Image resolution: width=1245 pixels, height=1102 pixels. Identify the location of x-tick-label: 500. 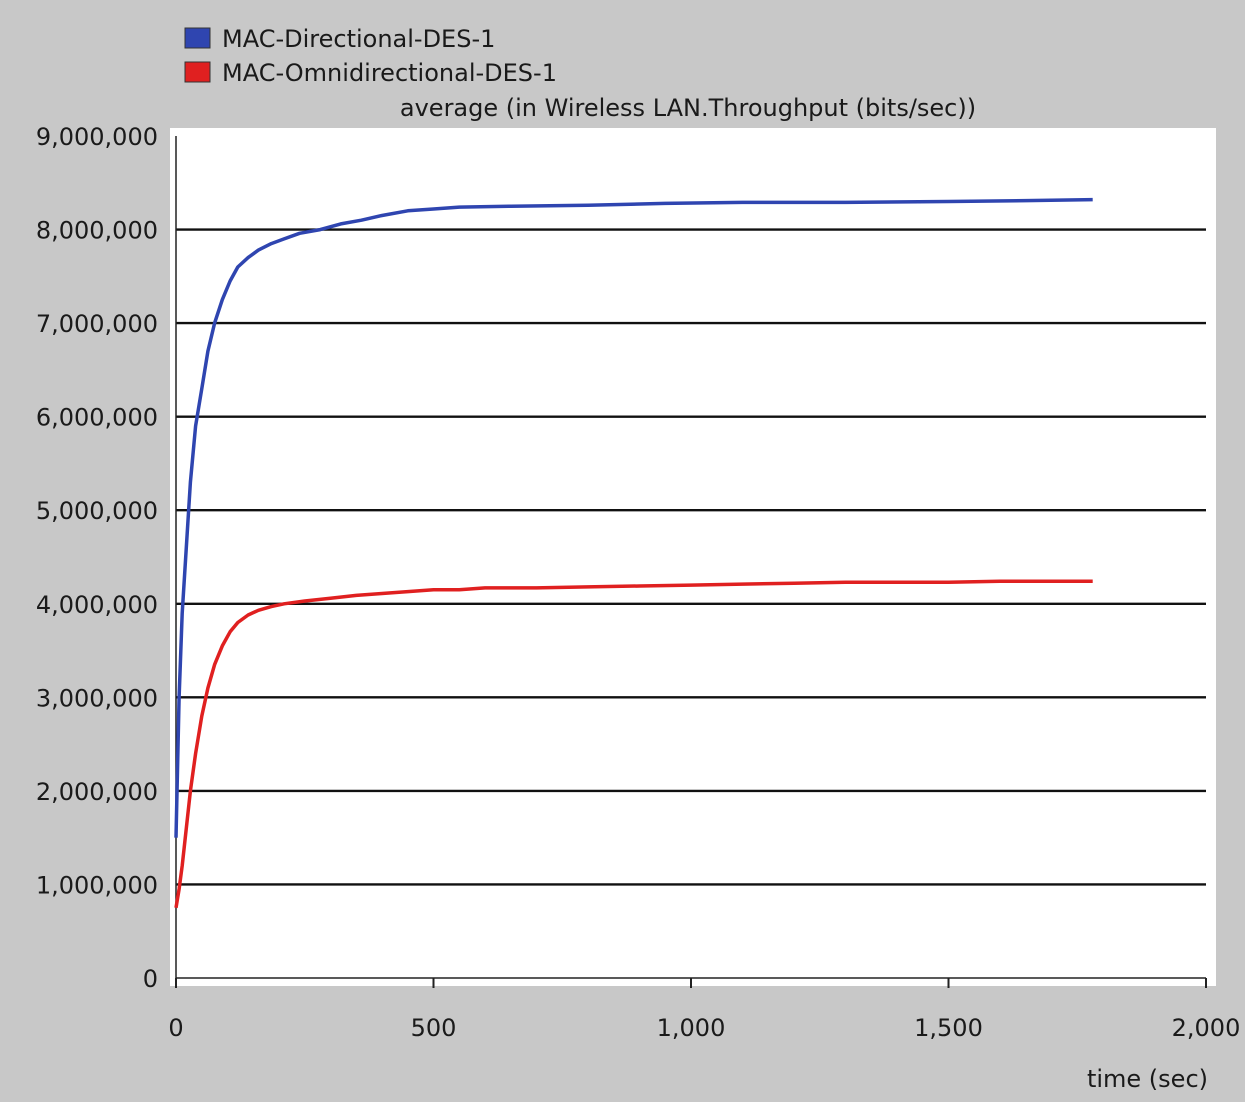
(434, 1028).